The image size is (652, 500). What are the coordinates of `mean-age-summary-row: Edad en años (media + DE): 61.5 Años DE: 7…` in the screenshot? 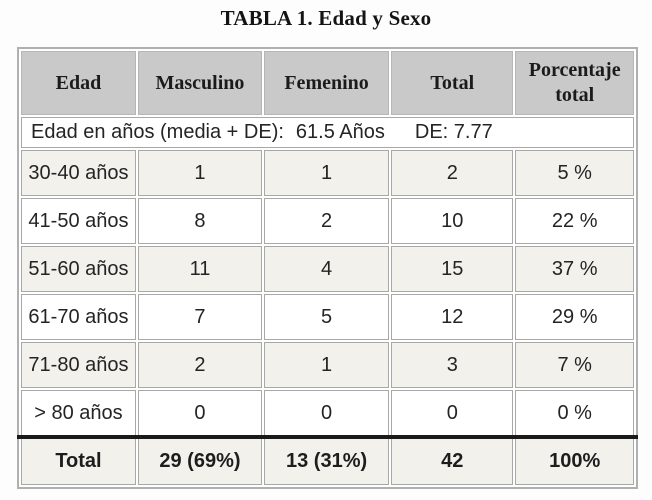 It's located at (327, 132).